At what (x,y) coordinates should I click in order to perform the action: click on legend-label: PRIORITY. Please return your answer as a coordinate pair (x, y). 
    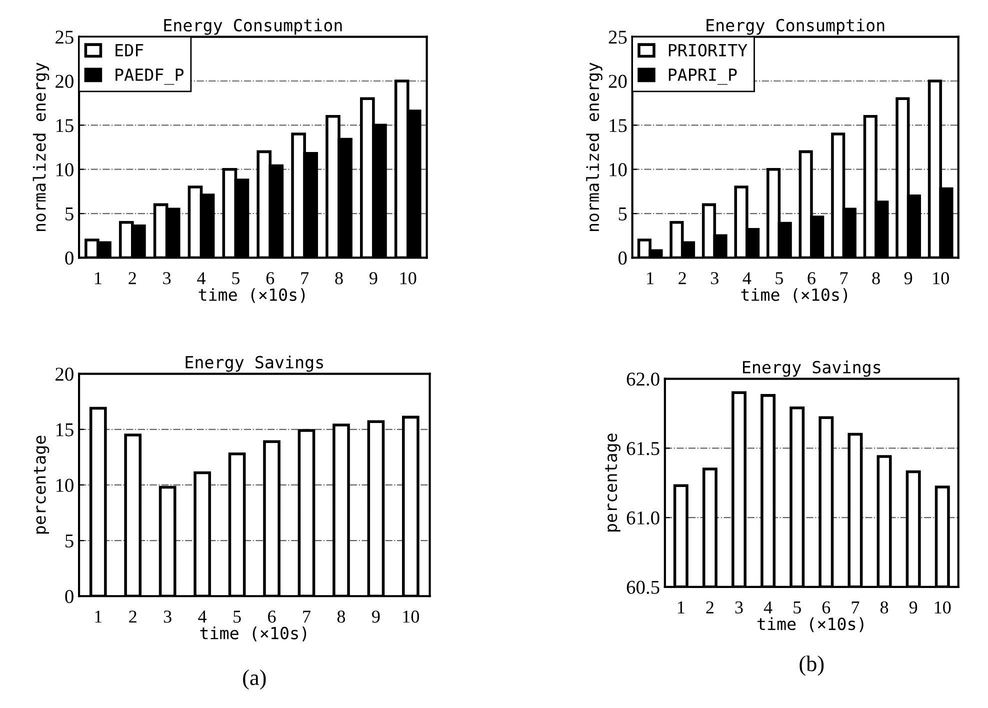
    Looking at the image, I should click on (708, 50).